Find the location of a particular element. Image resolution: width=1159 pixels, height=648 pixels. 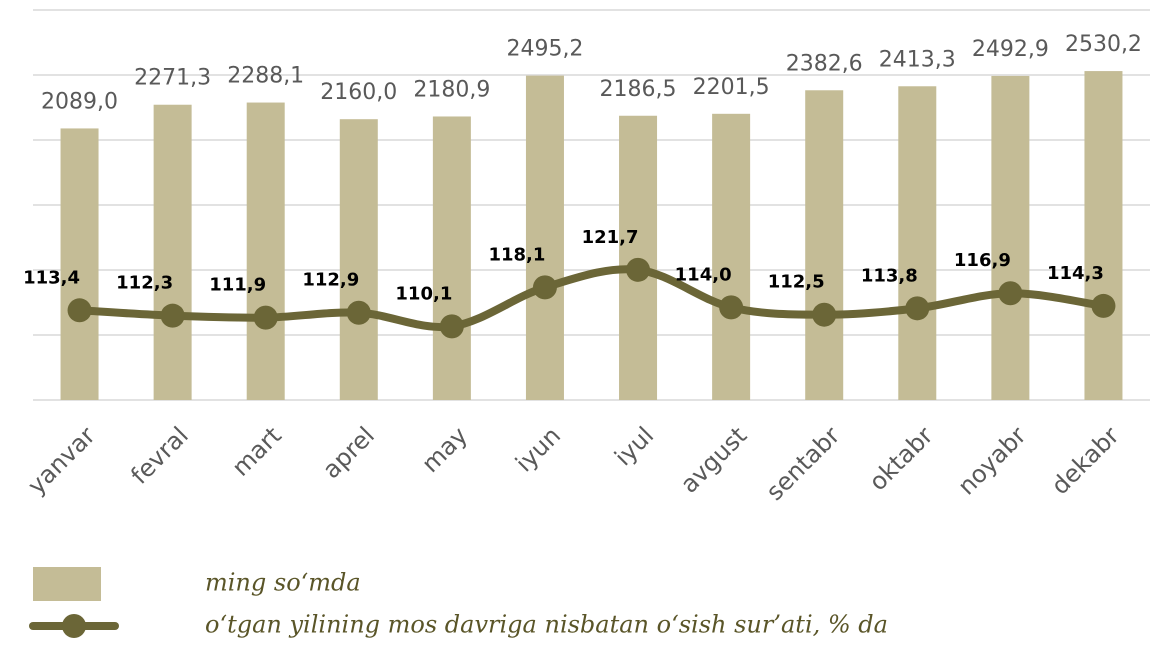

bar-value-label: 2201,5 is located at coordinates (731, 87).